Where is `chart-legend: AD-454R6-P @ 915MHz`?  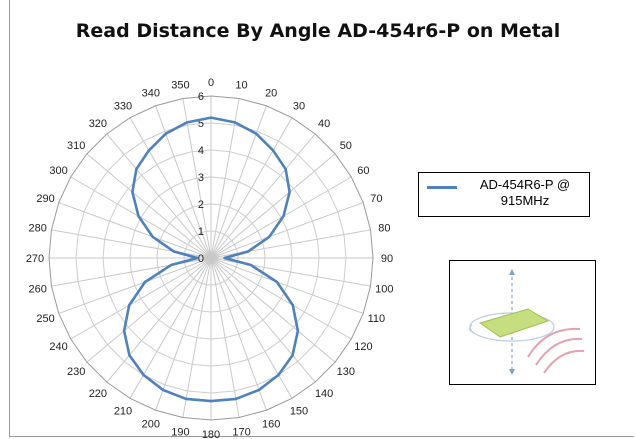
chart-legend: AD-454R6-P @ 915MHz is located at coordinates (504, 194).